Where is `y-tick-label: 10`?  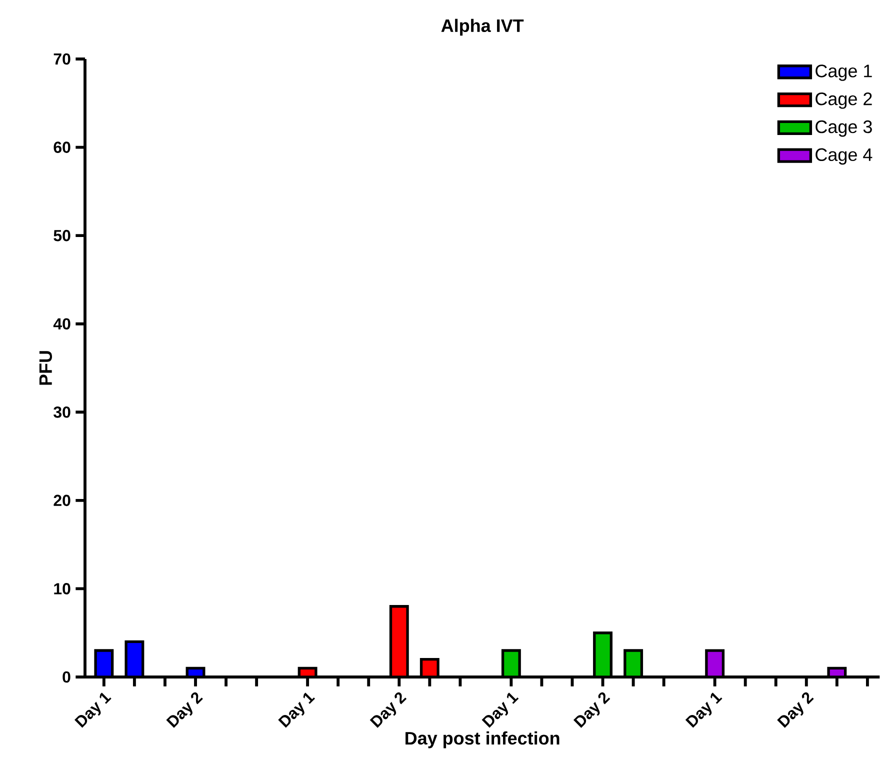
y-tick-label: 10 is located at coordinates (62, 588).